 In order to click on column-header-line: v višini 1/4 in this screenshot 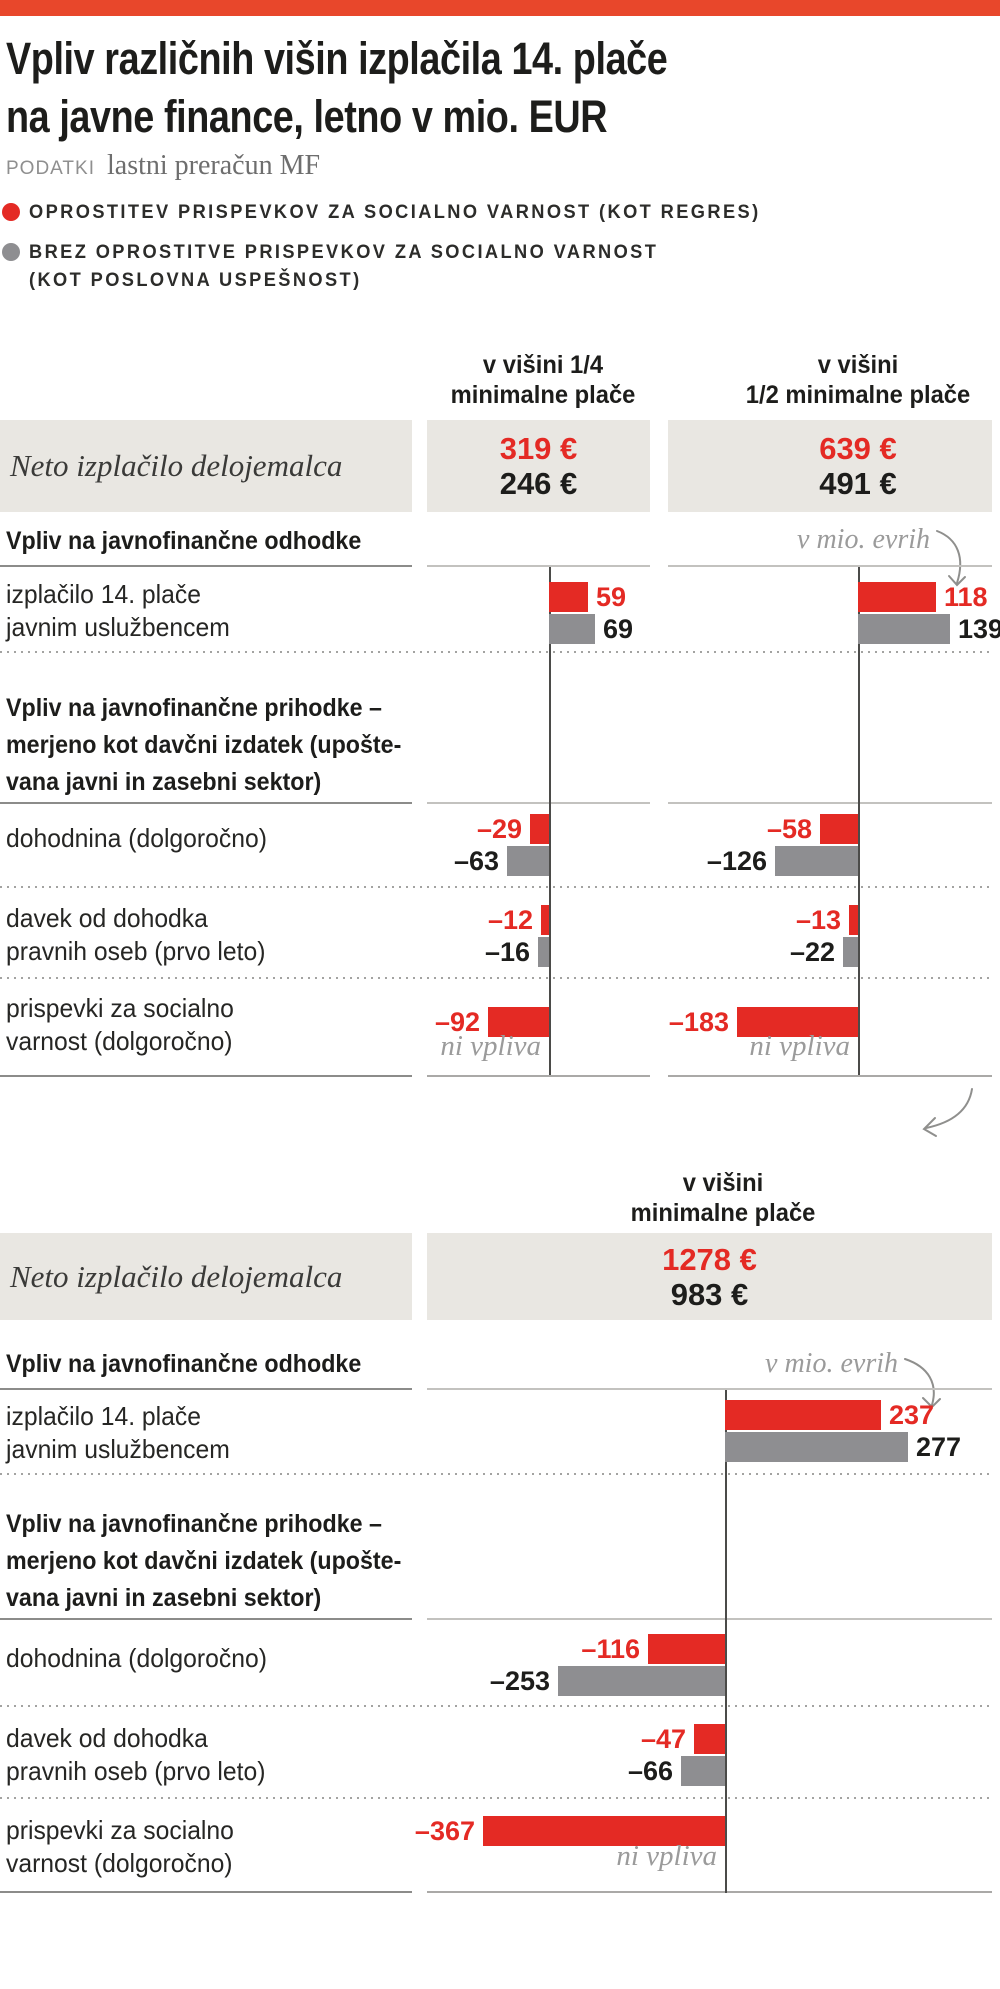, I will do `click(543, 365)`.